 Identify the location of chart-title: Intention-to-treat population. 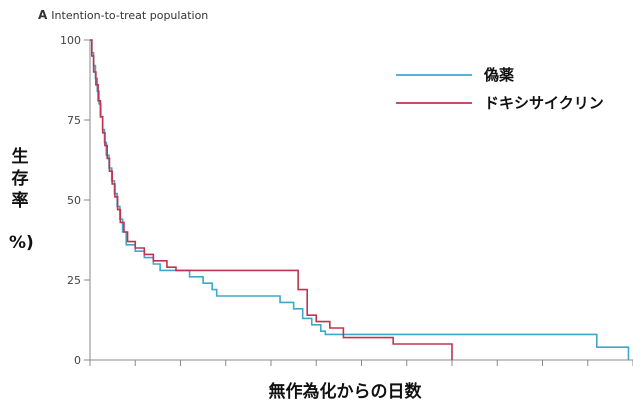
(130, 15).